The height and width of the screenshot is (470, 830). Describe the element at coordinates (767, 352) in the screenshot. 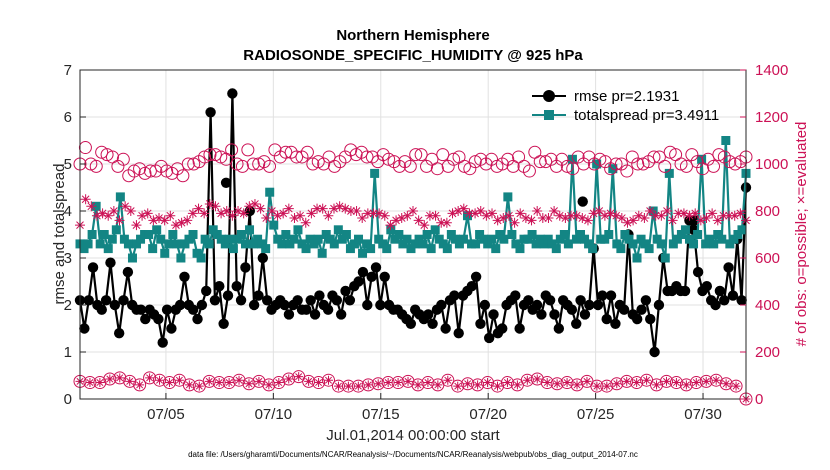

I see `y-tick-label-right: 200` at that location.